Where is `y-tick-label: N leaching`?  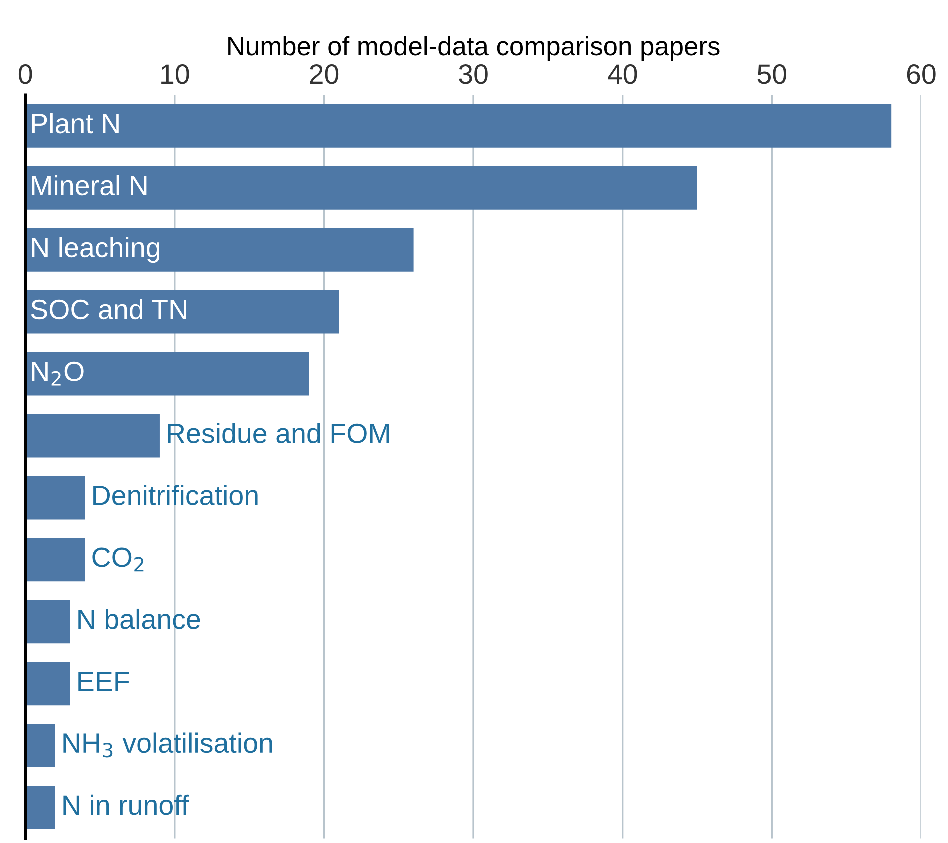
y-tick-label: N leaching is located at coordinates (96, 250).